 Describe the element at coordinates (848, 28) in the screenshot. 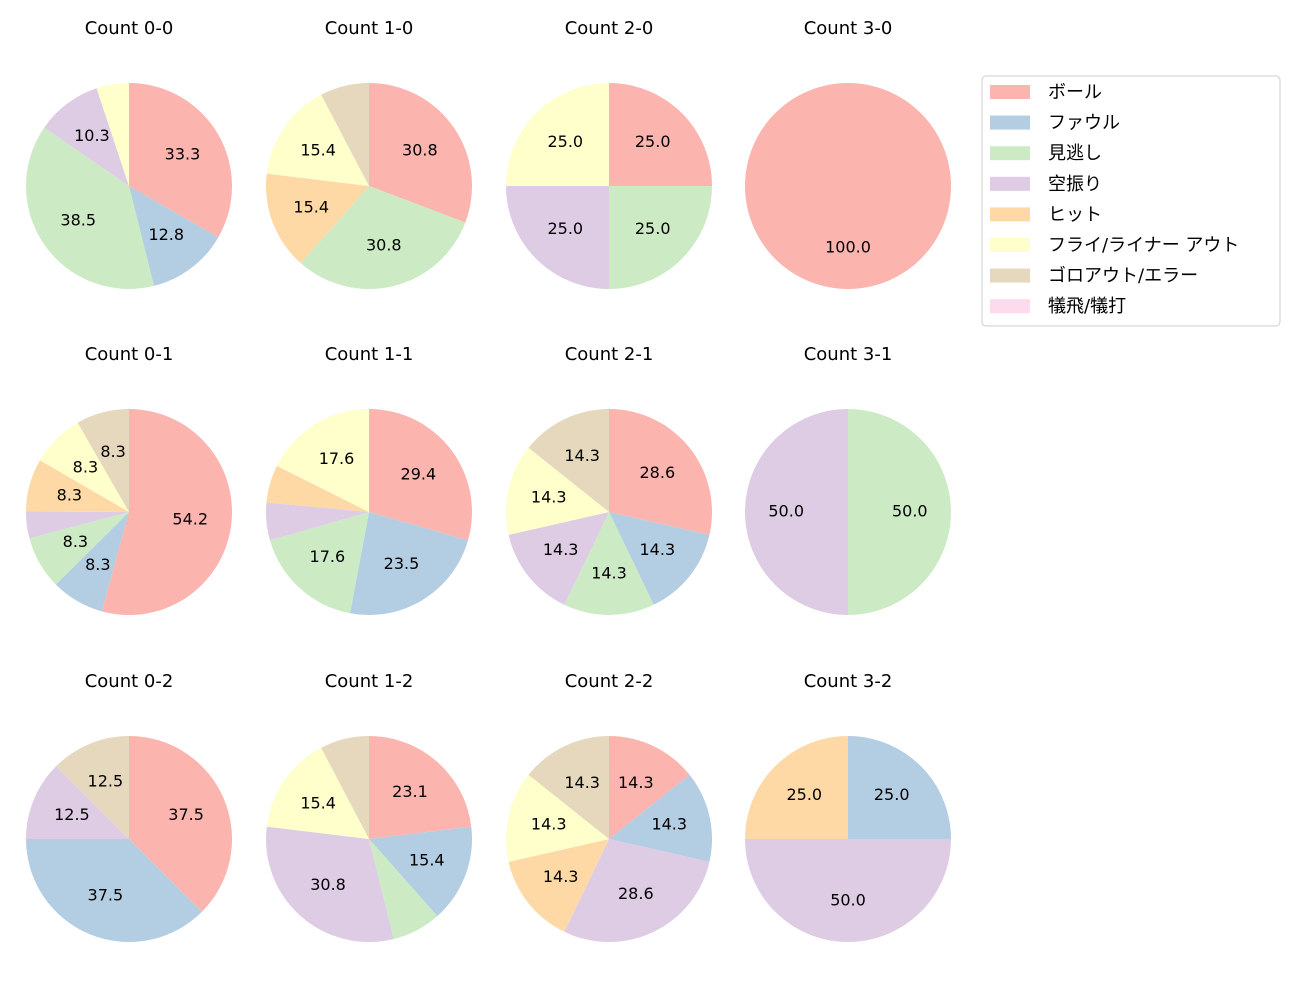

I see `chart-title: Count 3-0` at that location.